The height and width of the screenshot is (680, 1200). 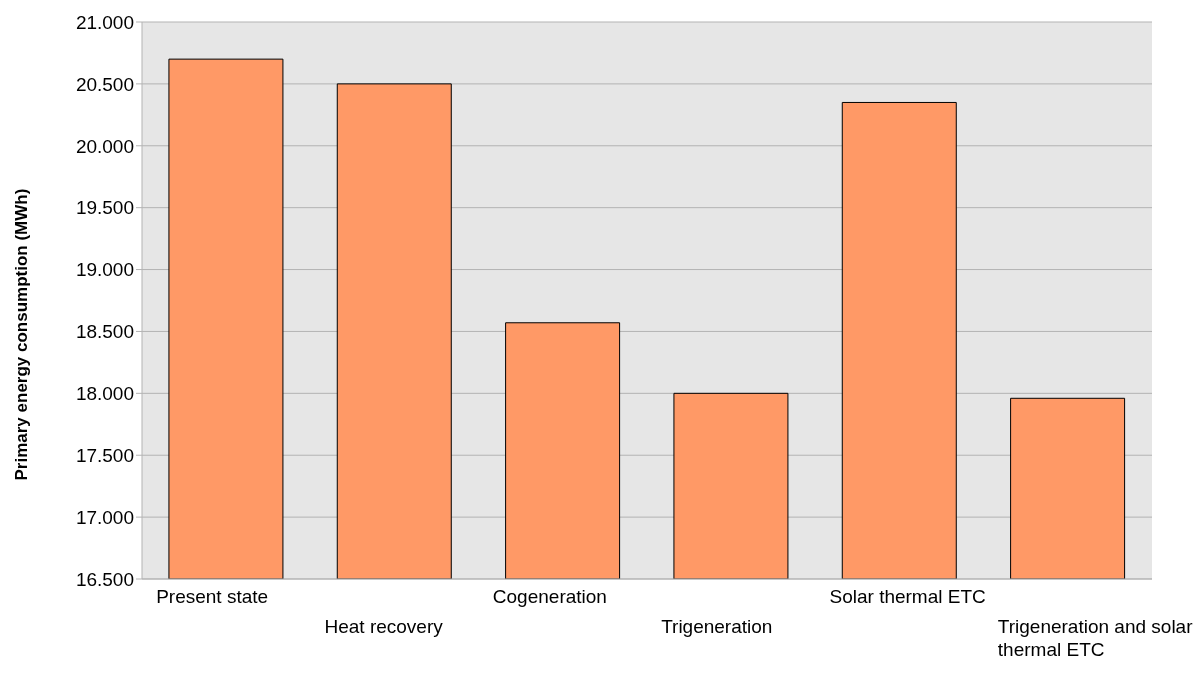 I want to click on y-tick-label: 18.000, so click(x=104, y=394).